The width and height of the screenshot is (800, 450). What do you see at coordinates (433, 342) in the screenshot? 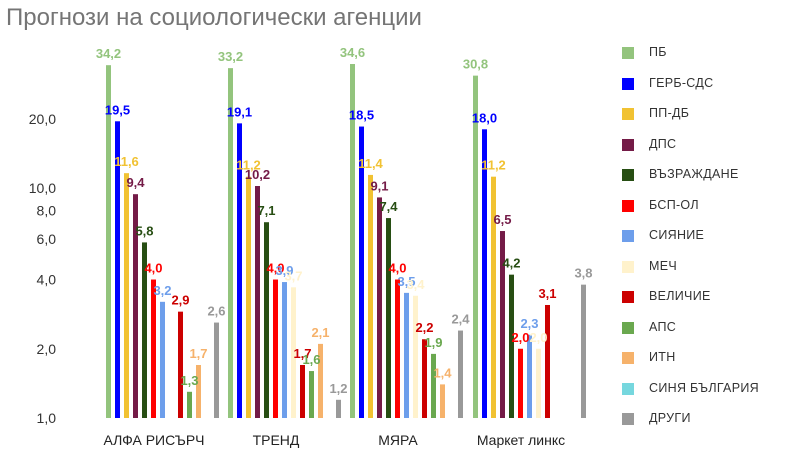
I see `data-label: 1,9` at bounding box center [433, 342].